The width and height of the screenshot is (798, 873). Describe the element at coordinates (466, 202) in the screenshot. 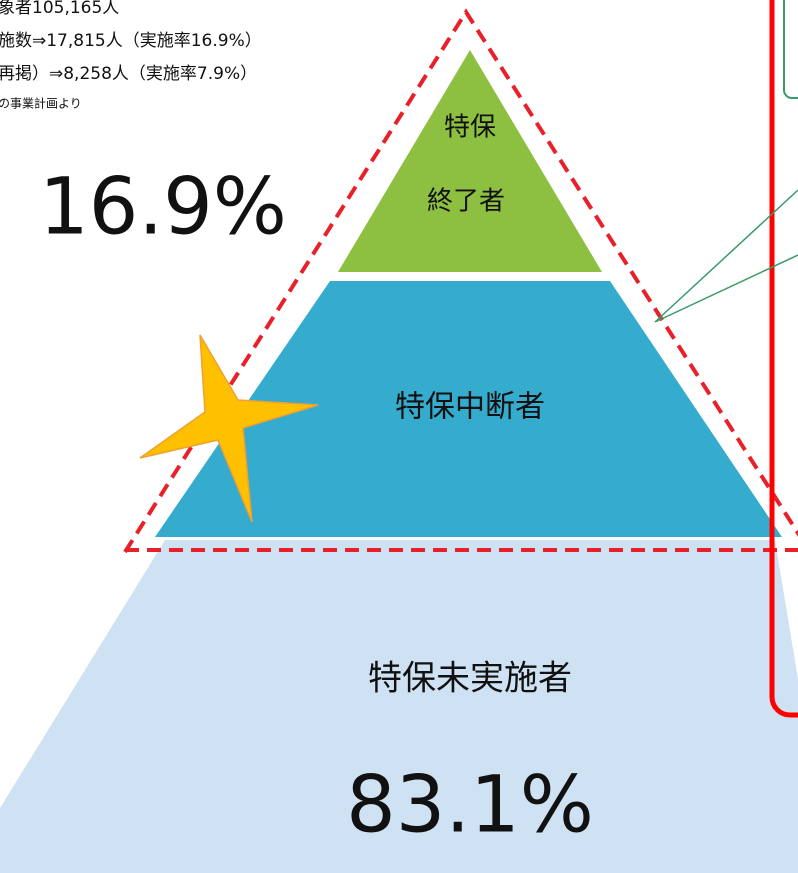

I see `top-label: 終了者` at that location.